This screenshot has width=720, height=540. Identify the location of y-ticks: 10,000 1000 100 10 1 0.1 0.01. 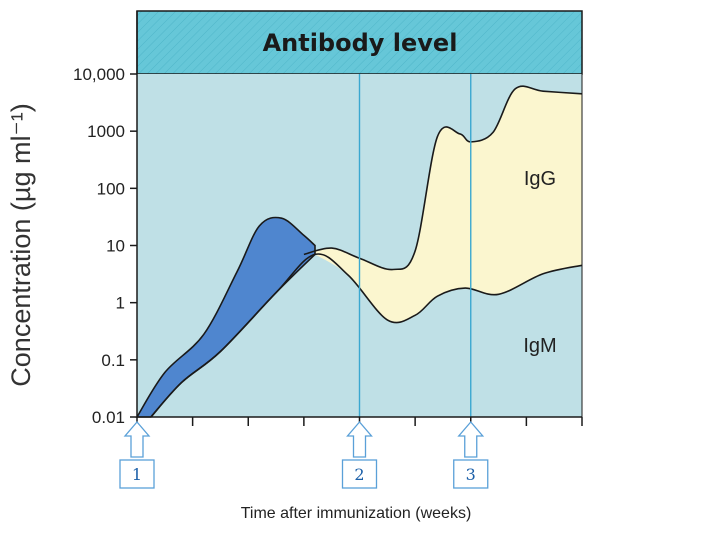
(105, 246).